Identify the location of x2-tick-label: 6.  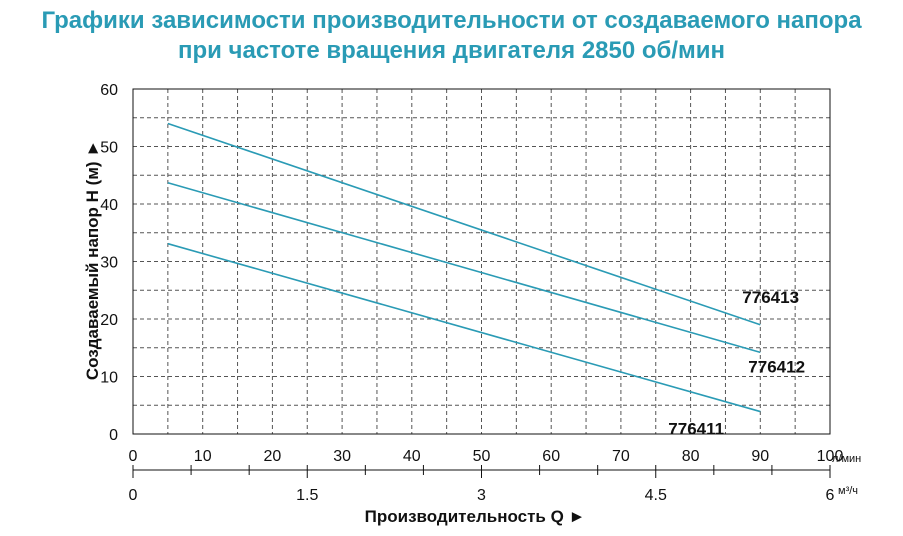
(830, 495).